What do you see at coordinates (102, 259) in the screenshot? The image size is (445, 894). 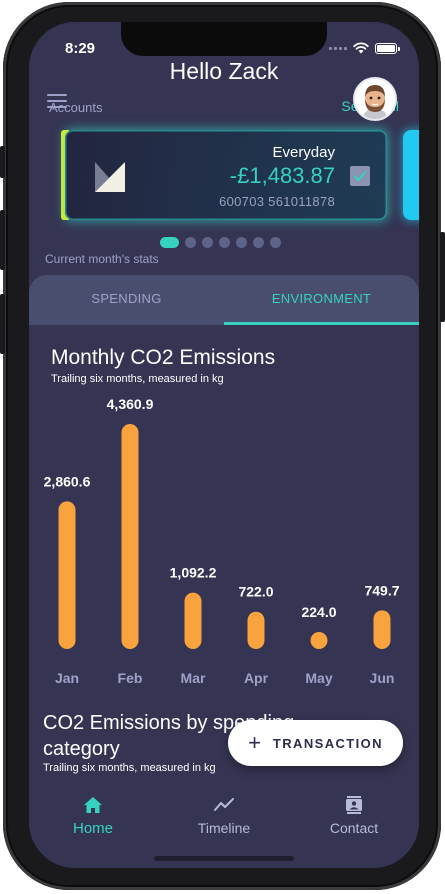 I see `stats-label: Current month's stats` at bounding box center [102, 259].